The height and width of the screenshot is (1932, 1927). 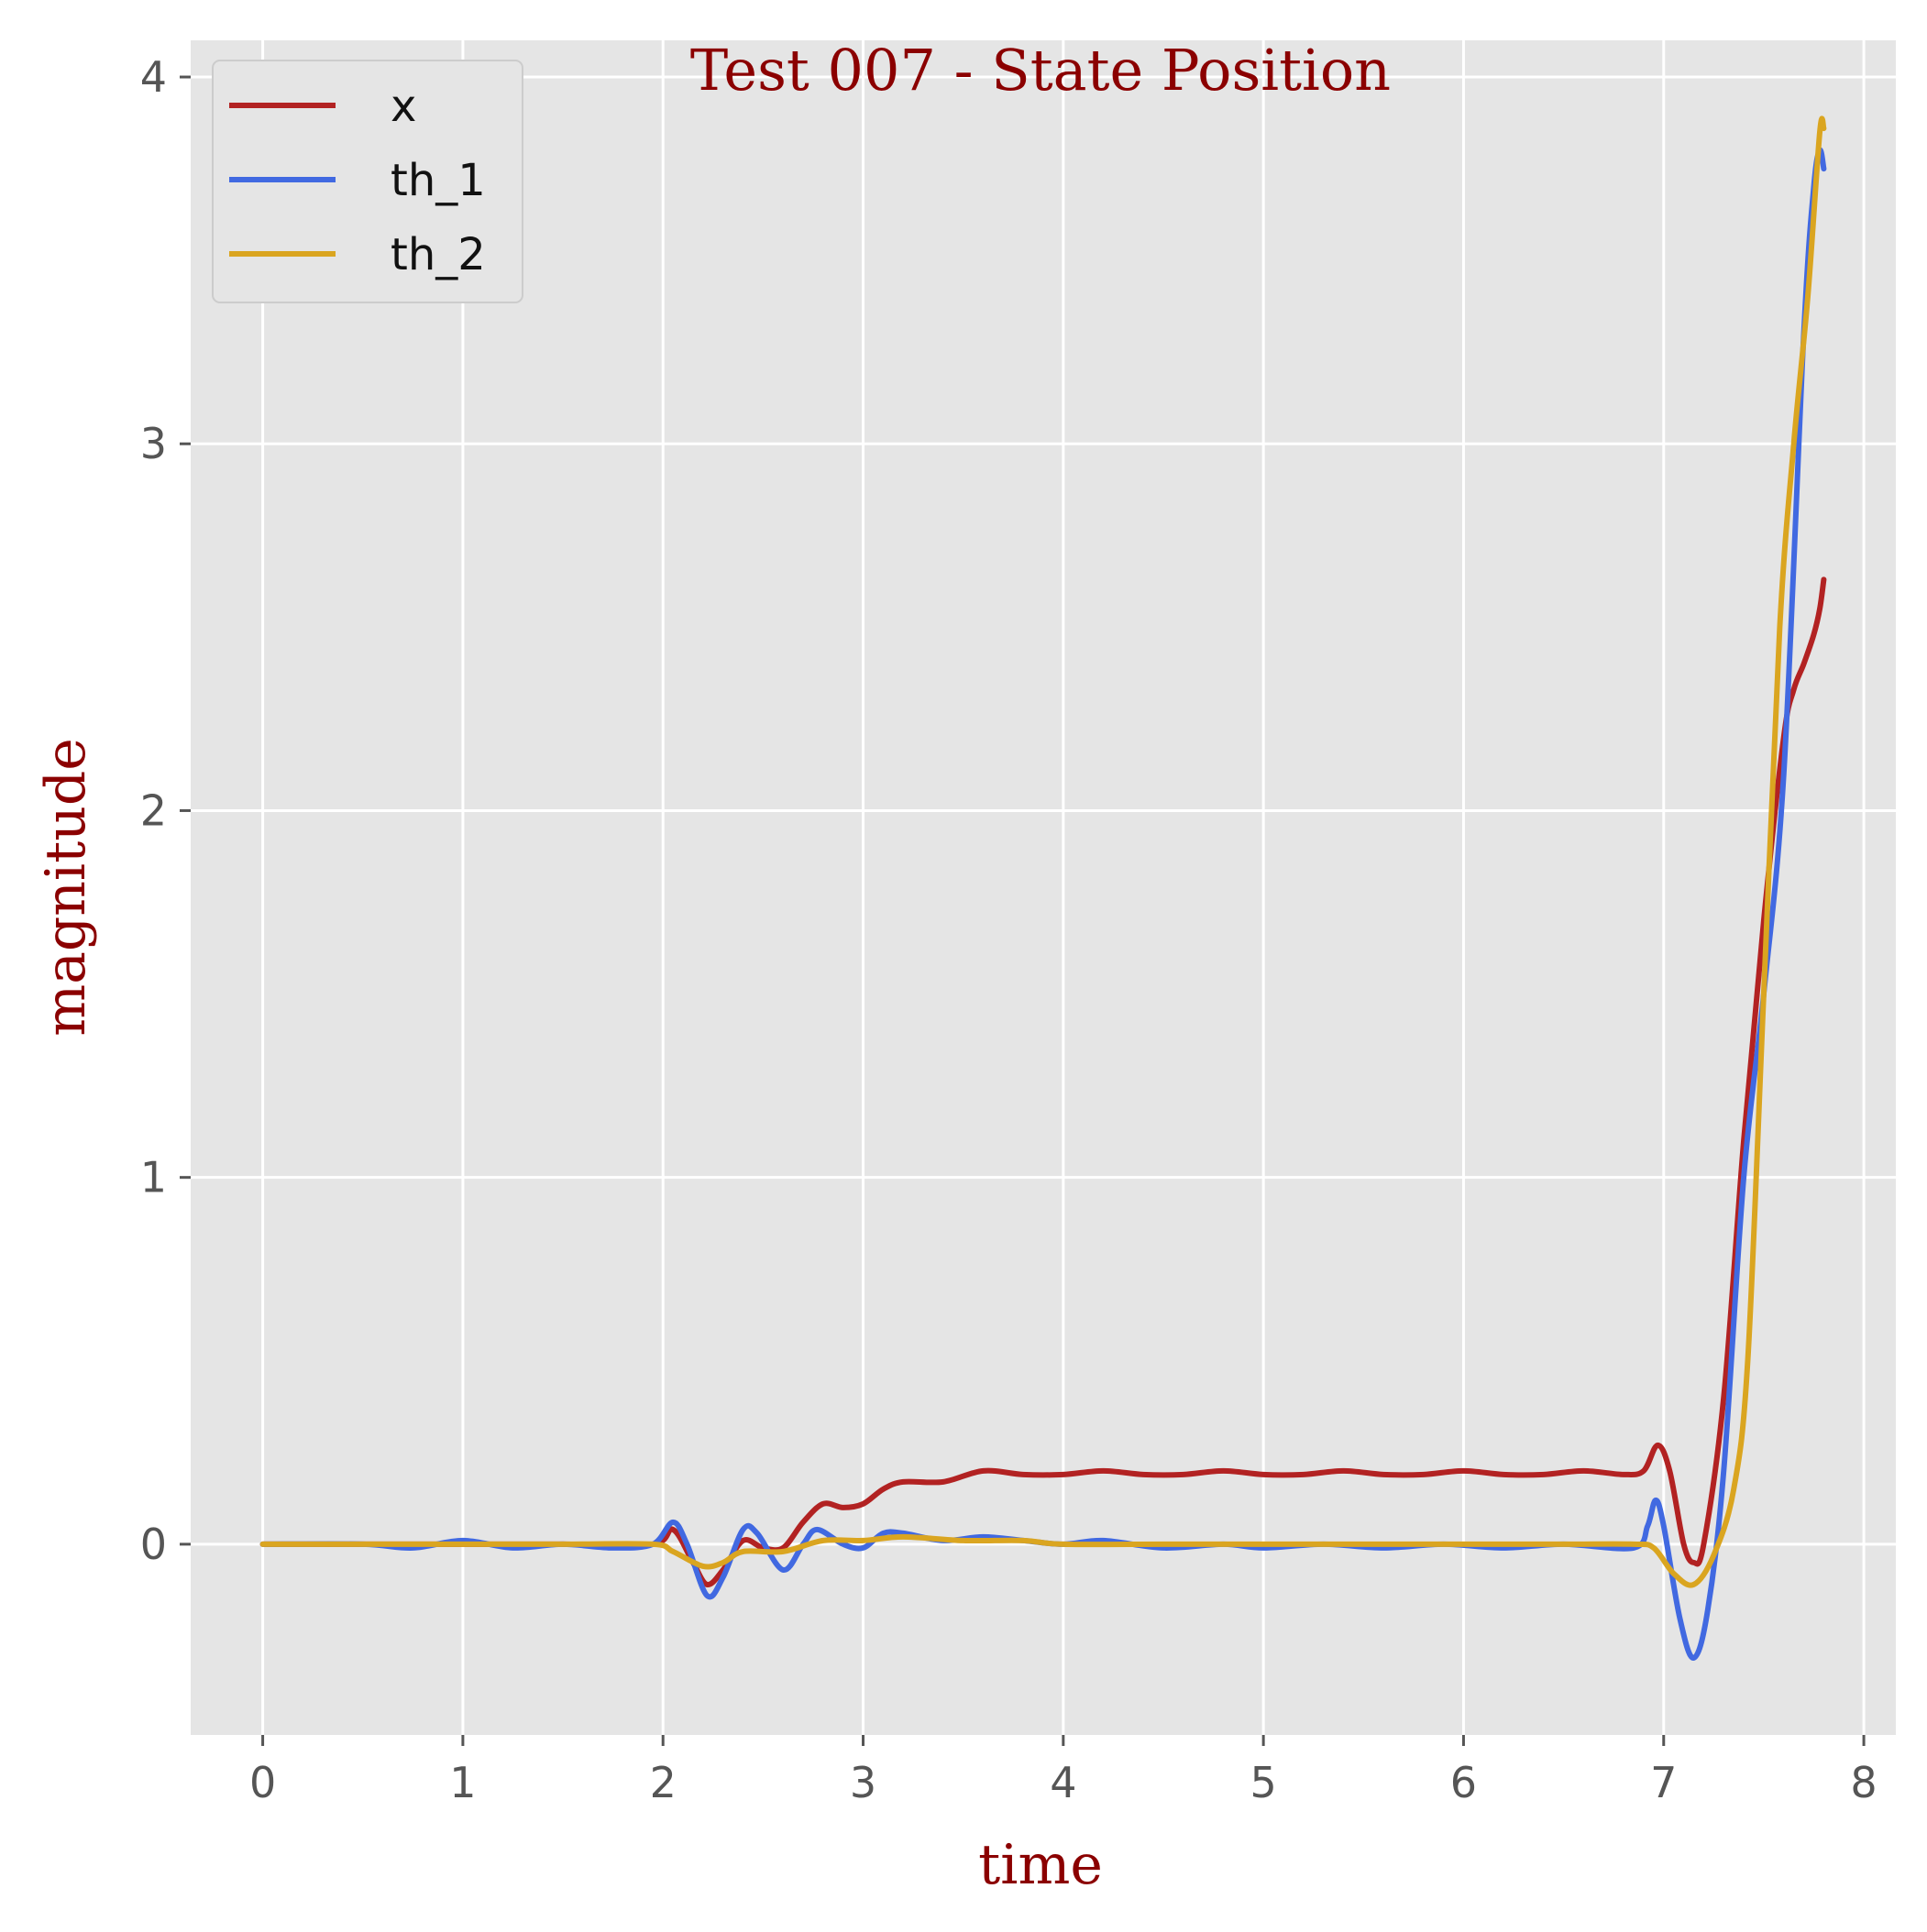 I want to click on x-tick-label: 4, so click(x=1063, y=1783).